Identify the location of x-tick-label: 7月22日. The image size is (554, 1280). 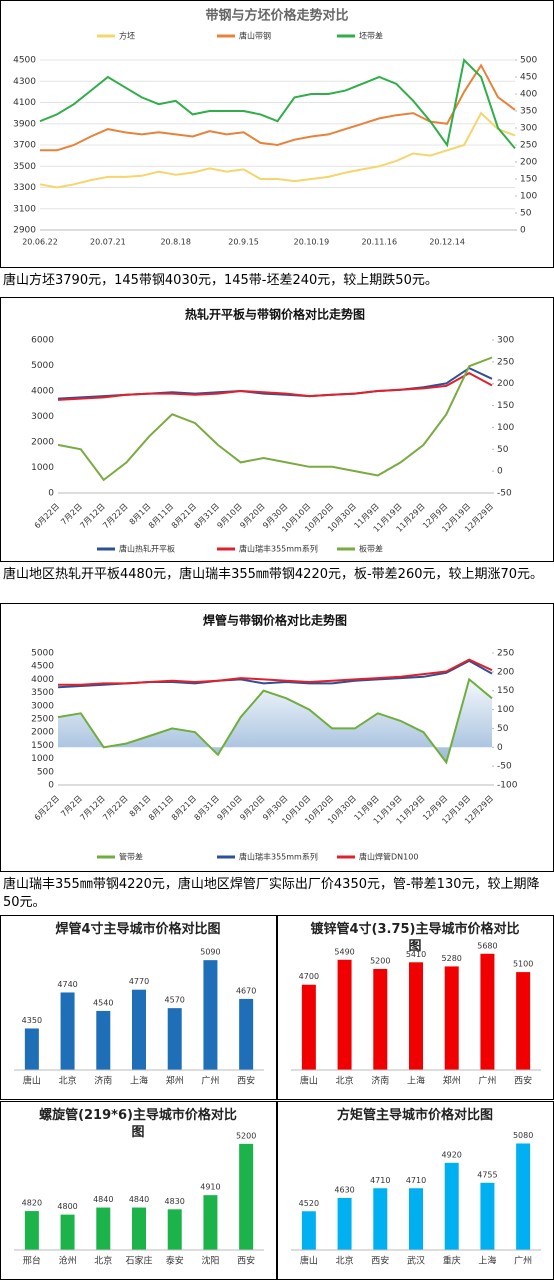
(115, 808).